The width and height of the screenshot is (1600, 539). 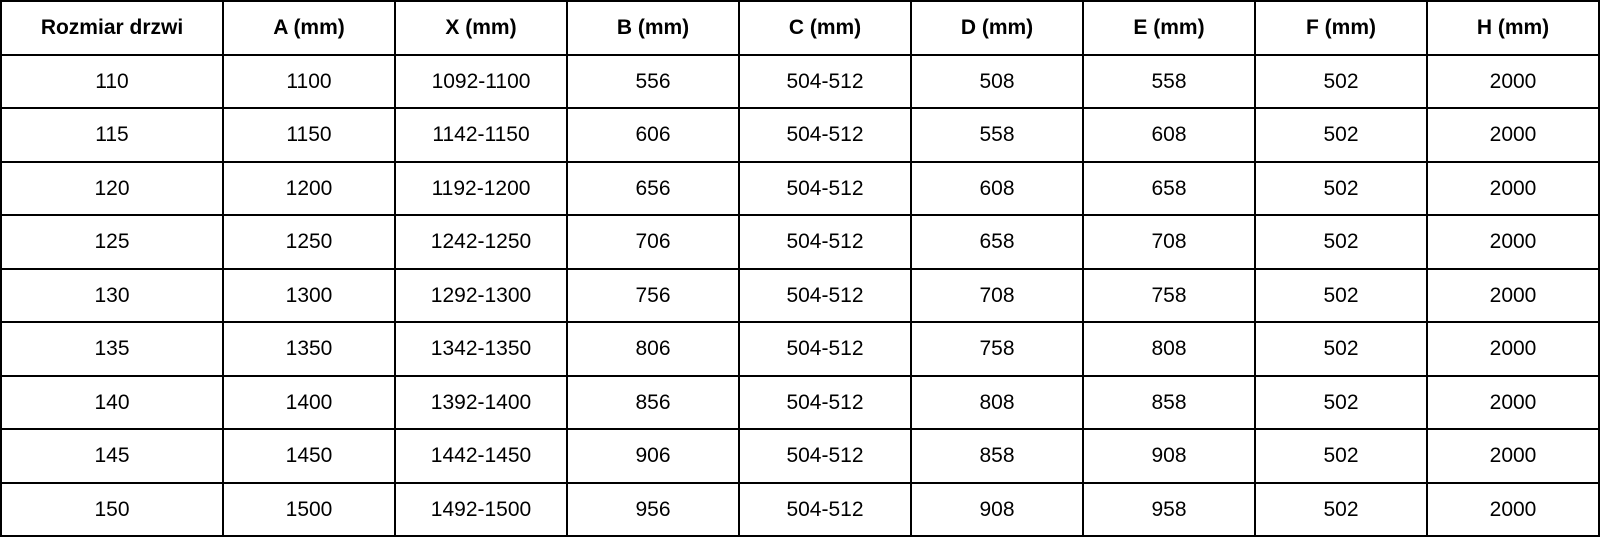 What do you see at coordinates (112, 188) in the screenshot?
I see `table-cell: 120` at bounding box center [112, 188].